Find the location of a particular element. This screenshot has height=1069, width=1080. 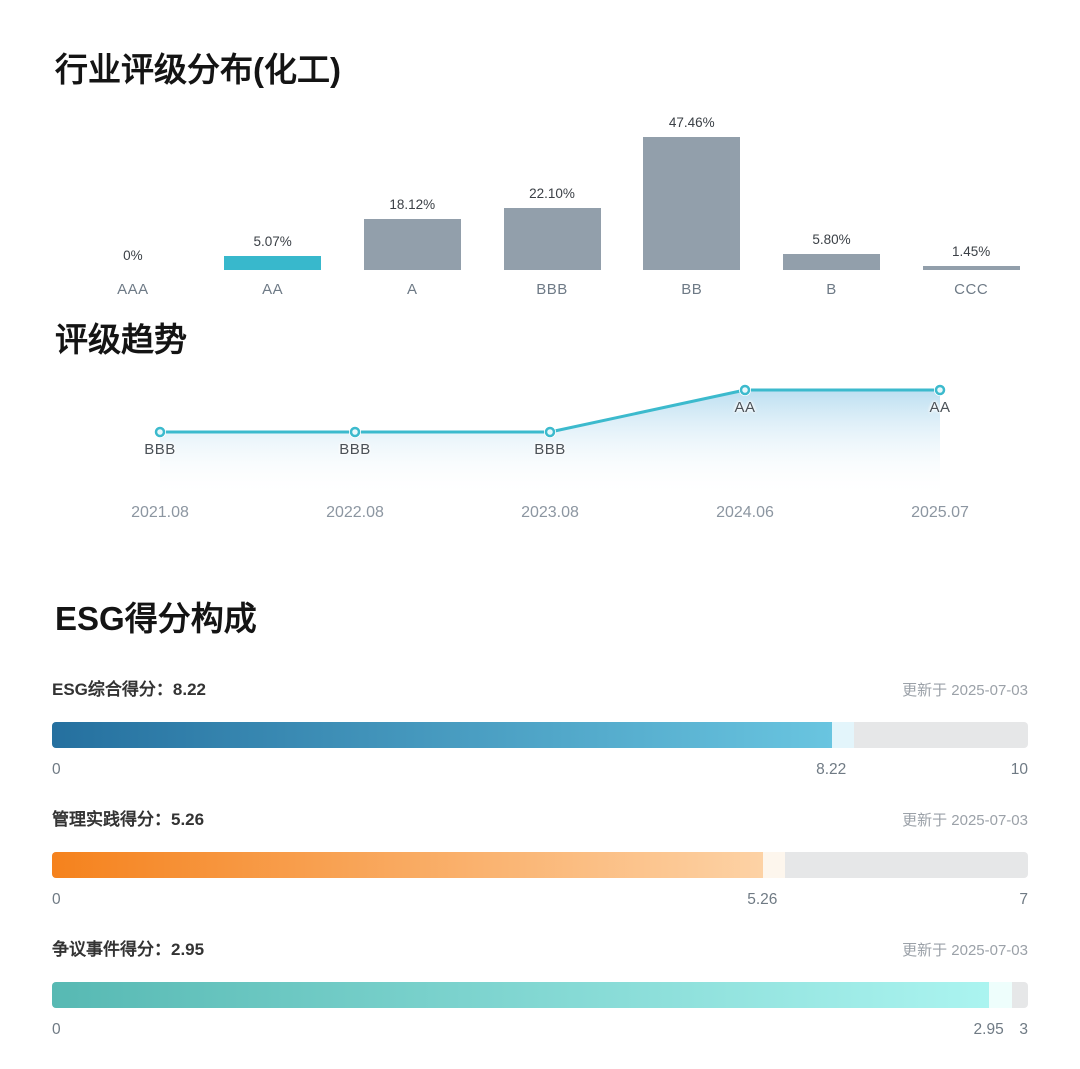

score-header: ESG综合得分：8.22 更新于 2025-07-03 is located at coordinates (540, 687).